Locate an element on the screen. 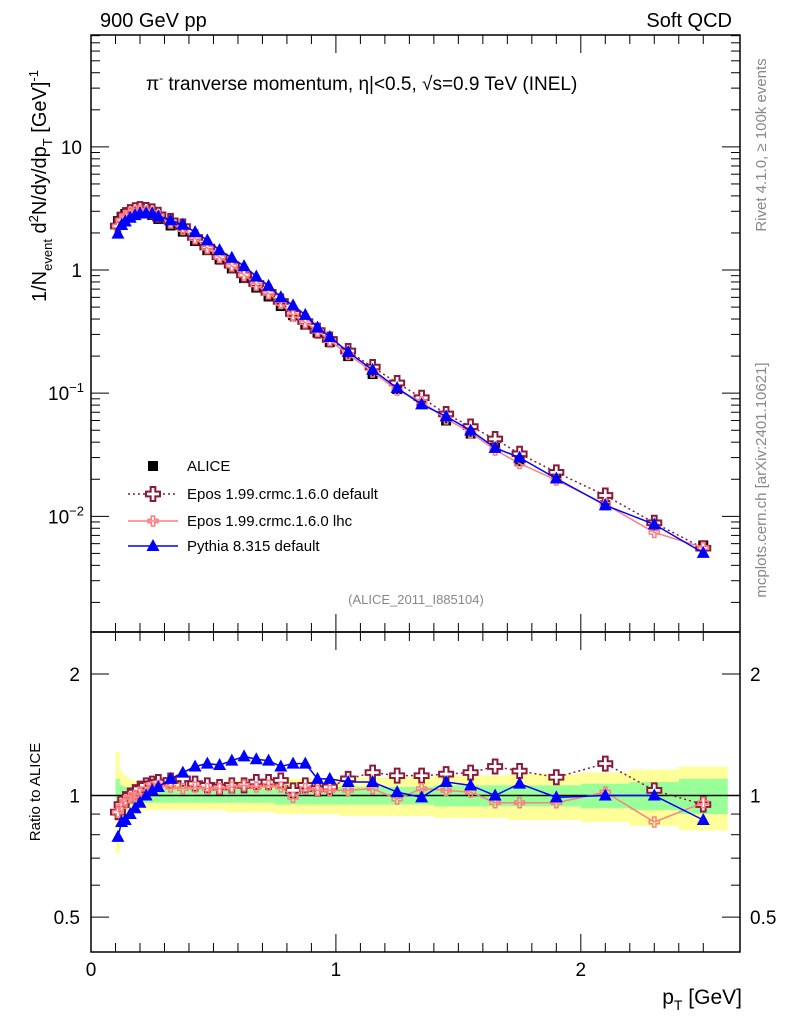 The width and height of the screenshot is (786, 1029). ratio-marks is located at coordinates (410, 795).